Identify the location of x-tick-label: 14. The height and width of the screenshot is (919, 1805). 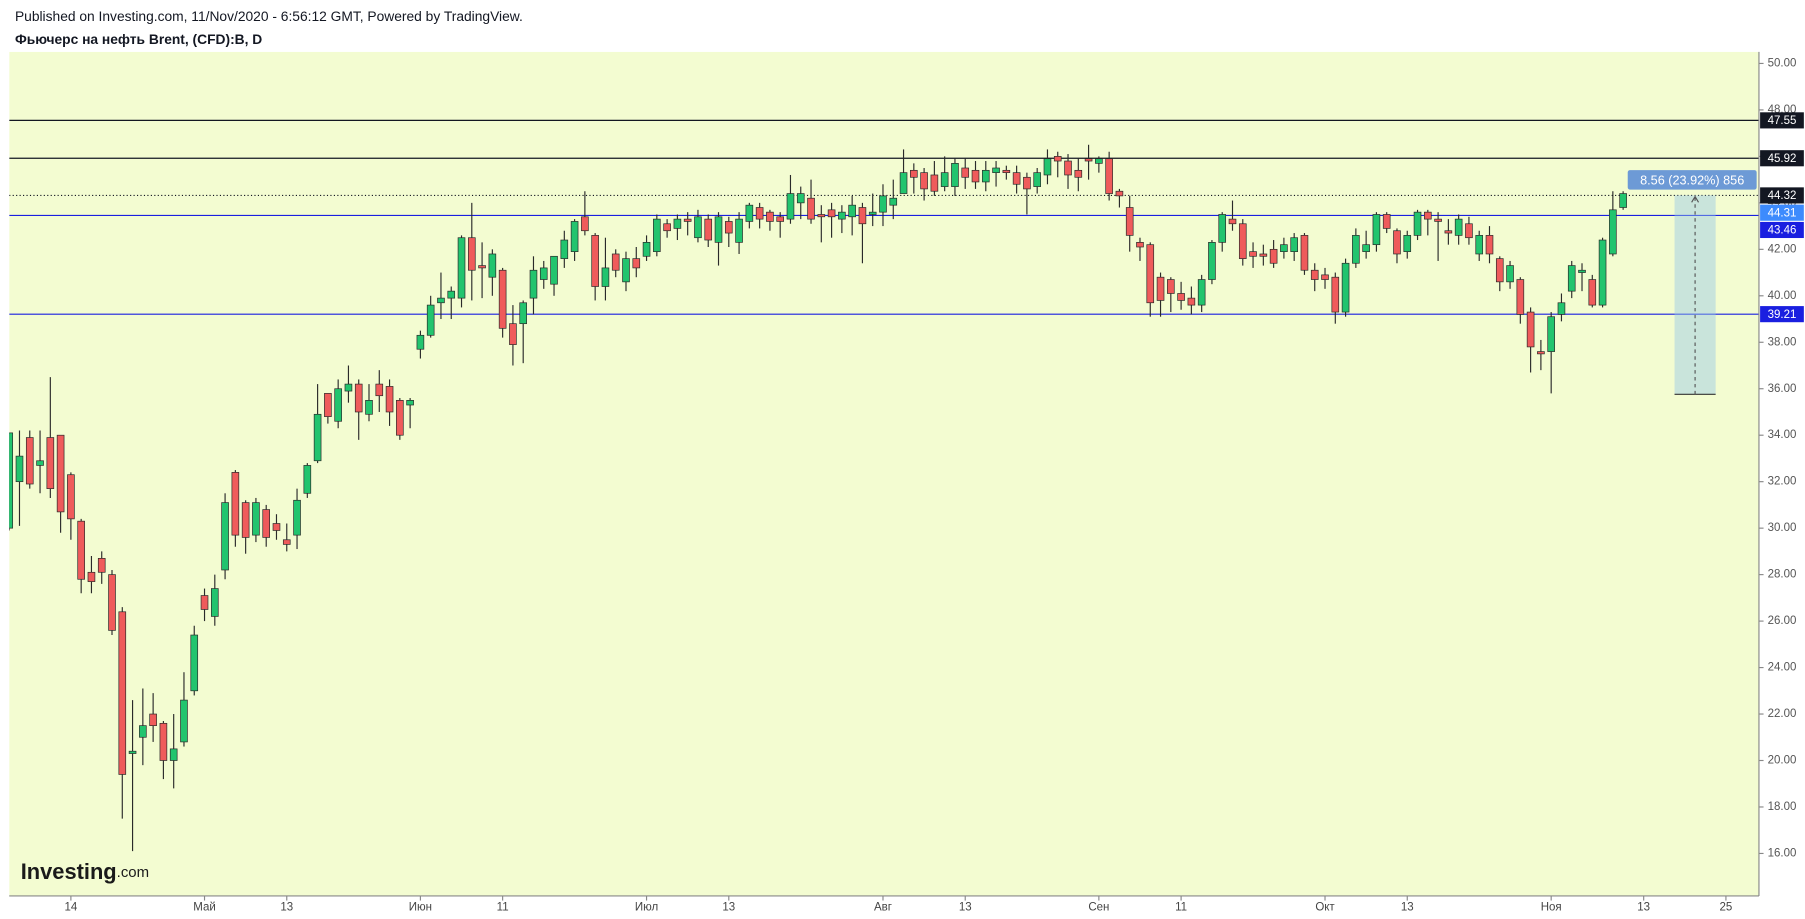
(70, 908).